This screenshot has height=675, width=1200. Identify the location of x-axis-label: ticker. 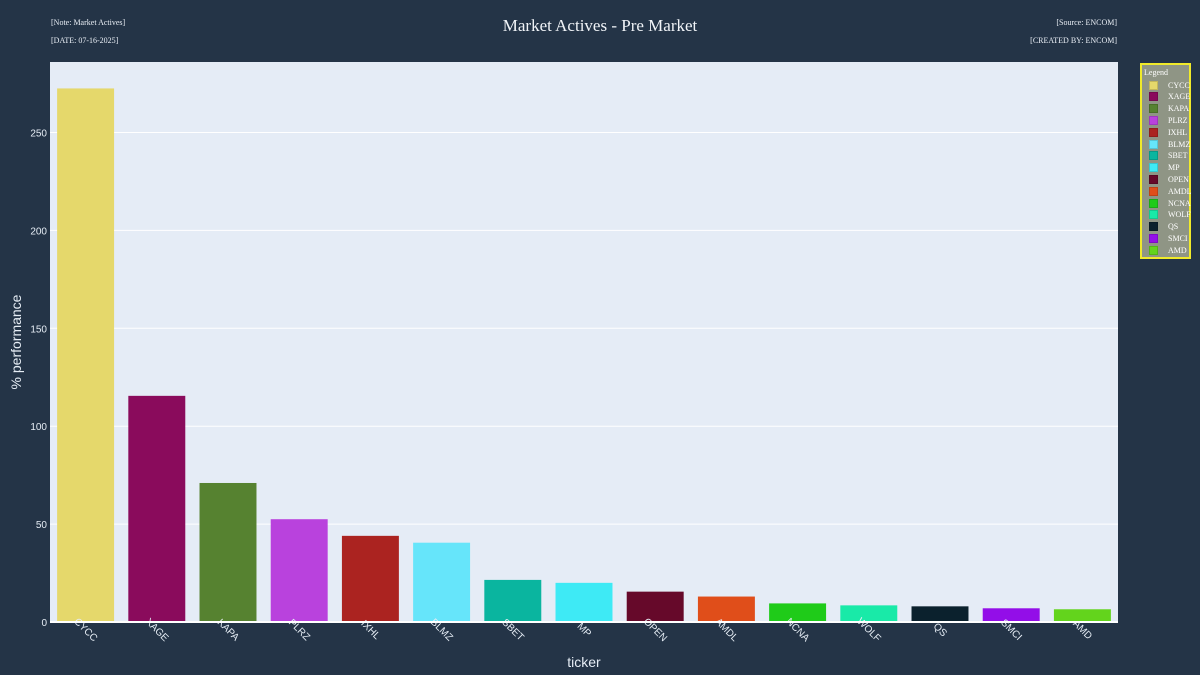
(584, 662).